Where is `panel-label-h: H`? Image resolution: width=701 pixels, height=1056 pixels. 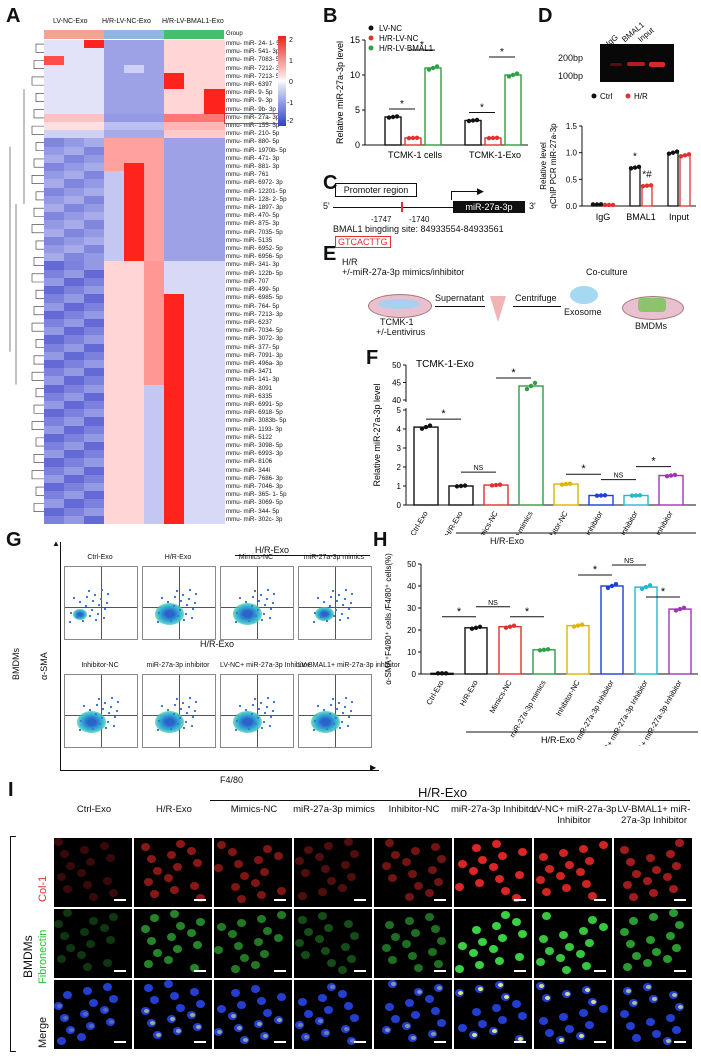
panel-label-h: H is located at coordinates (380, 540).